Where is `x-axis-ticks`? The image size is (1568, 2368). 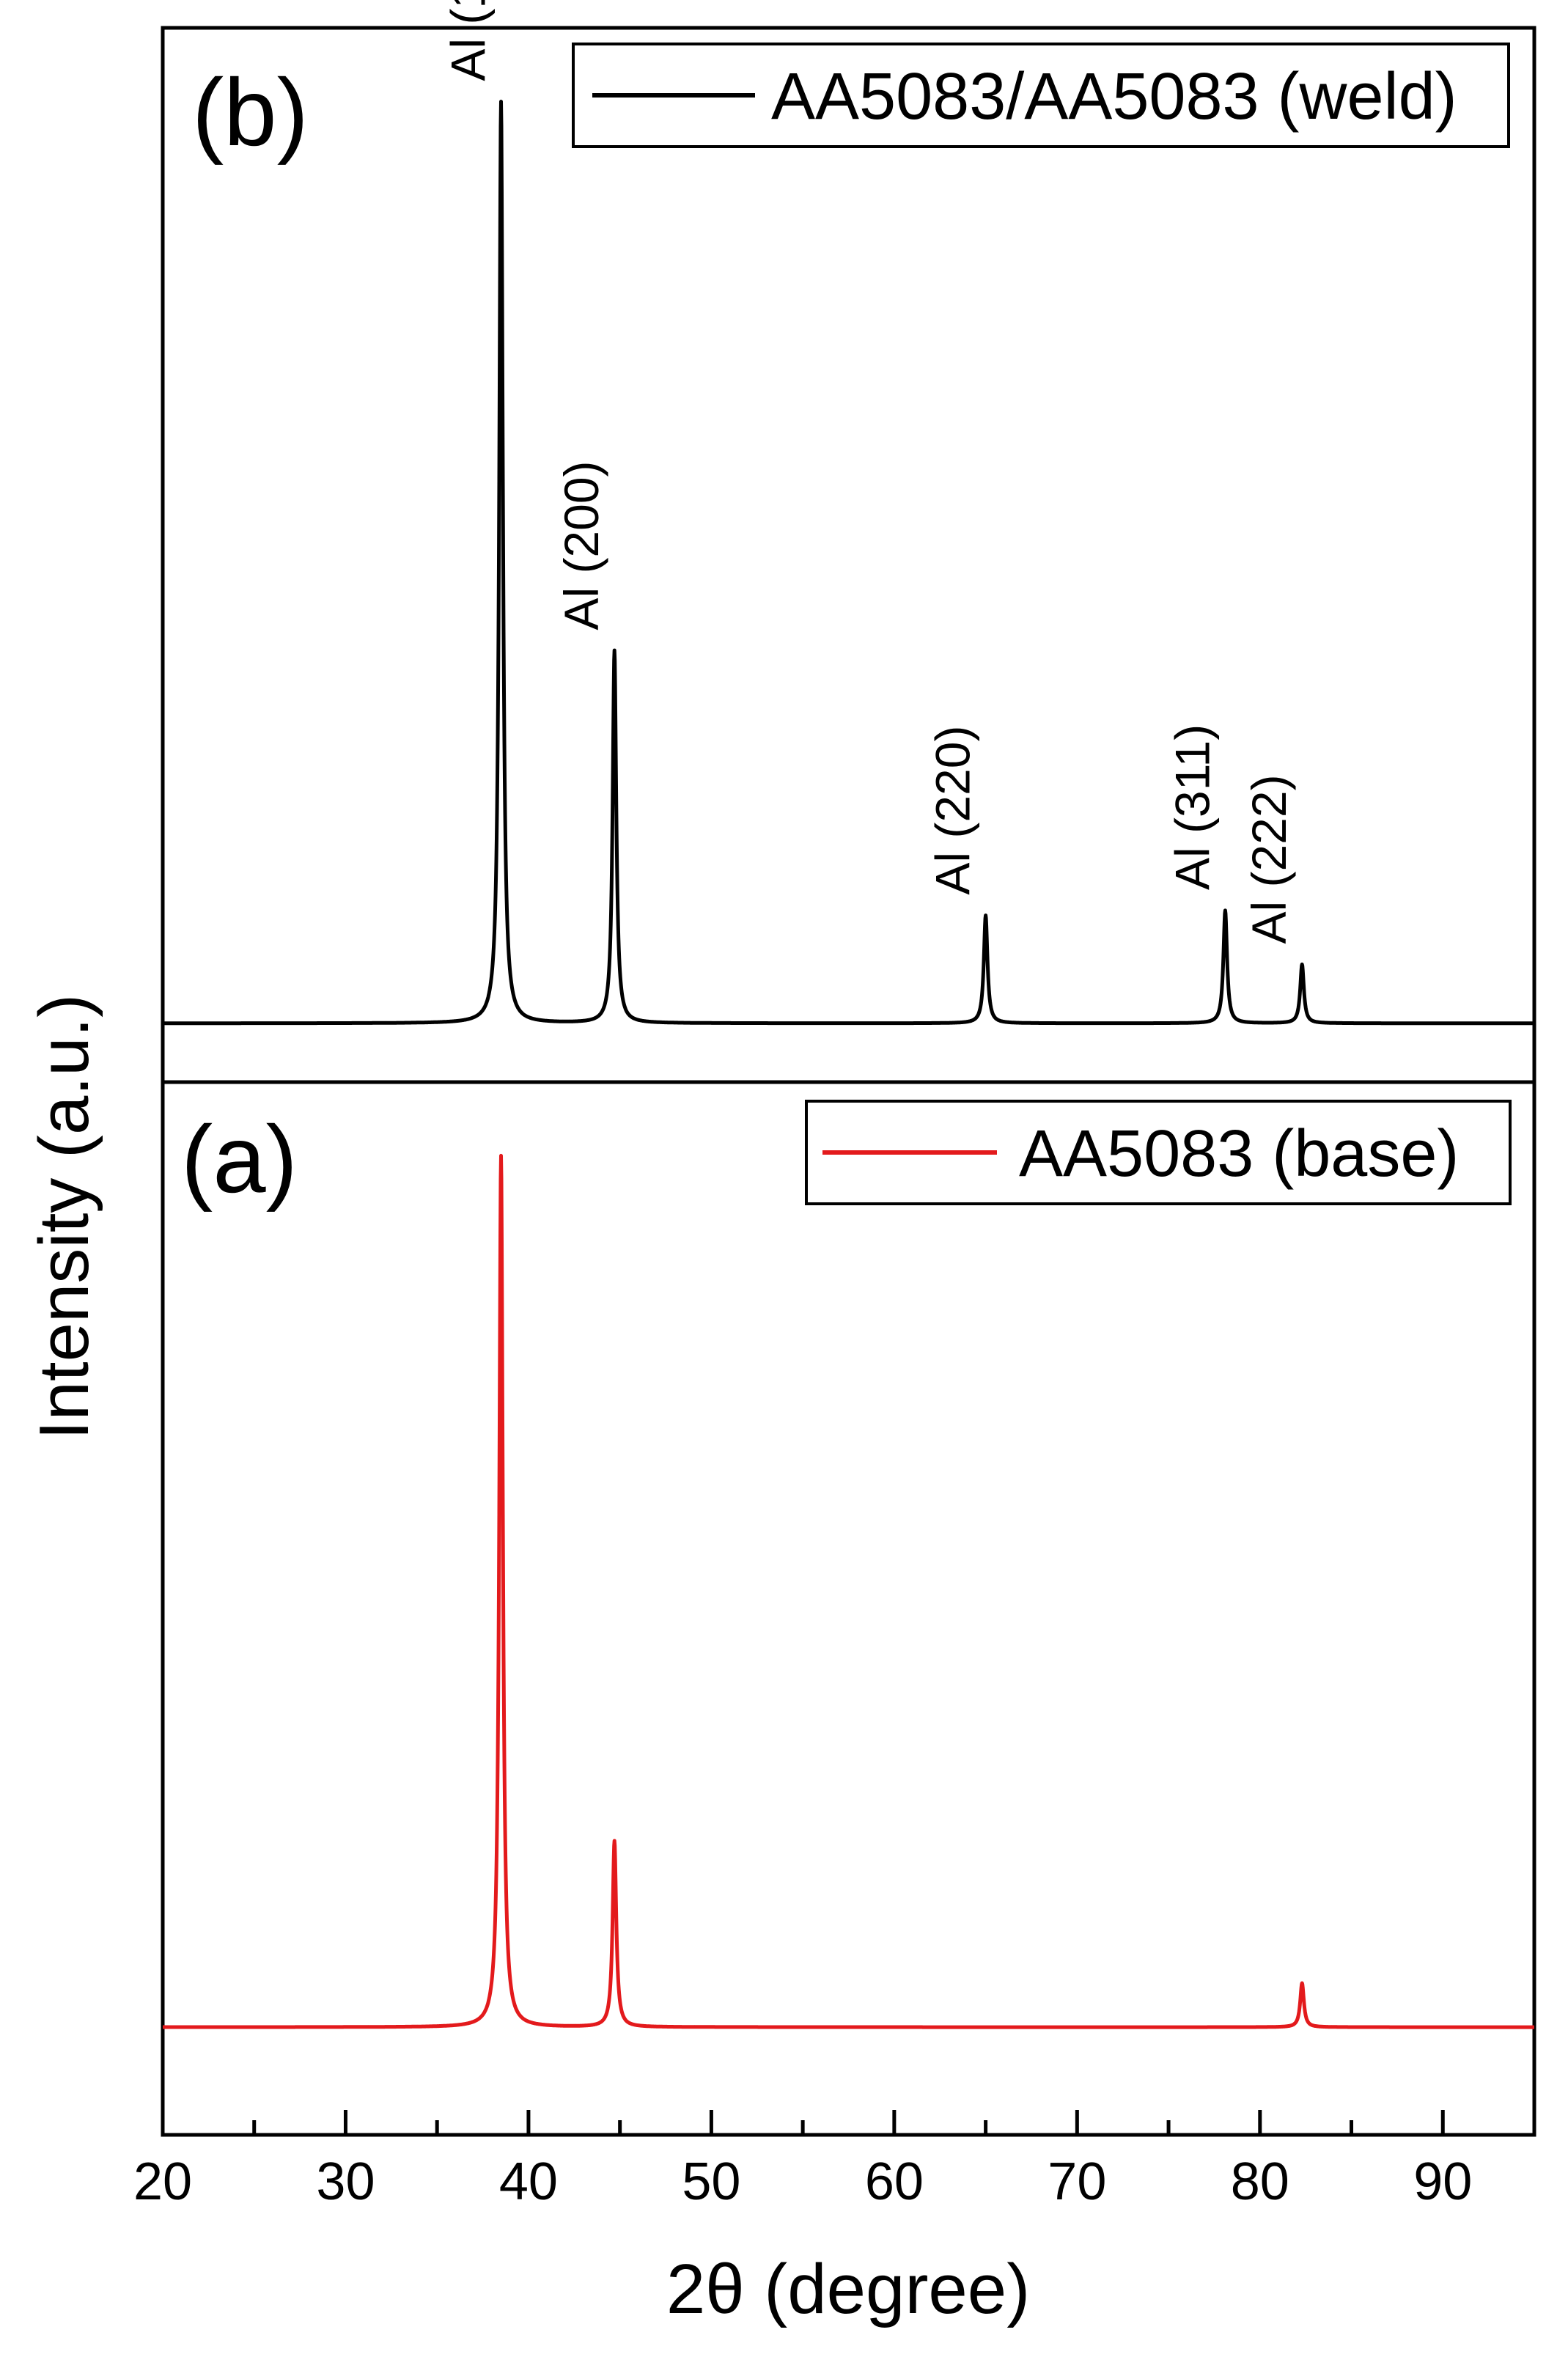 x-axis-ticks is located at coordinates (849, 2122).